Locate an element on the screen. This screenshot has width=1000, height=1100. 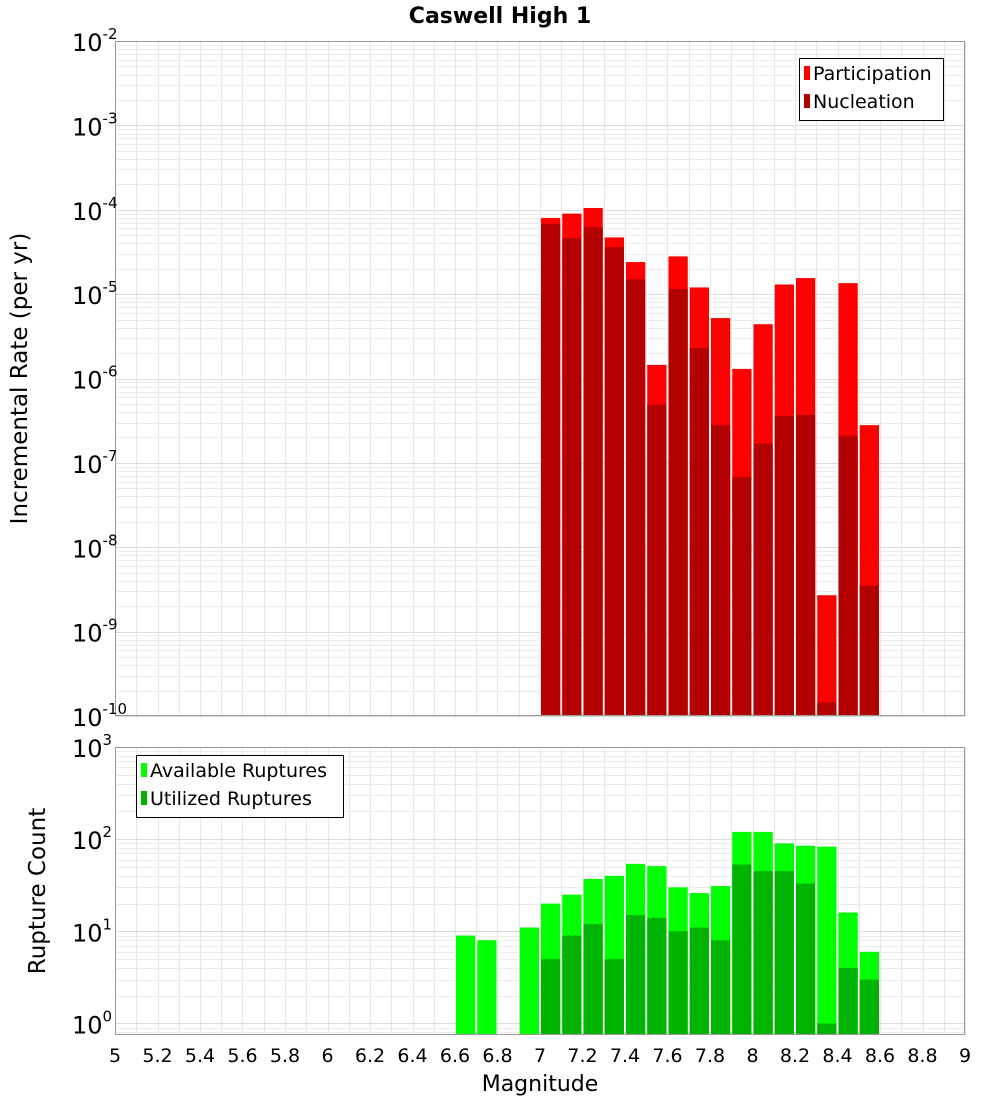
y-tick-label: 10⁻³ is located at coordinates (95, 125).